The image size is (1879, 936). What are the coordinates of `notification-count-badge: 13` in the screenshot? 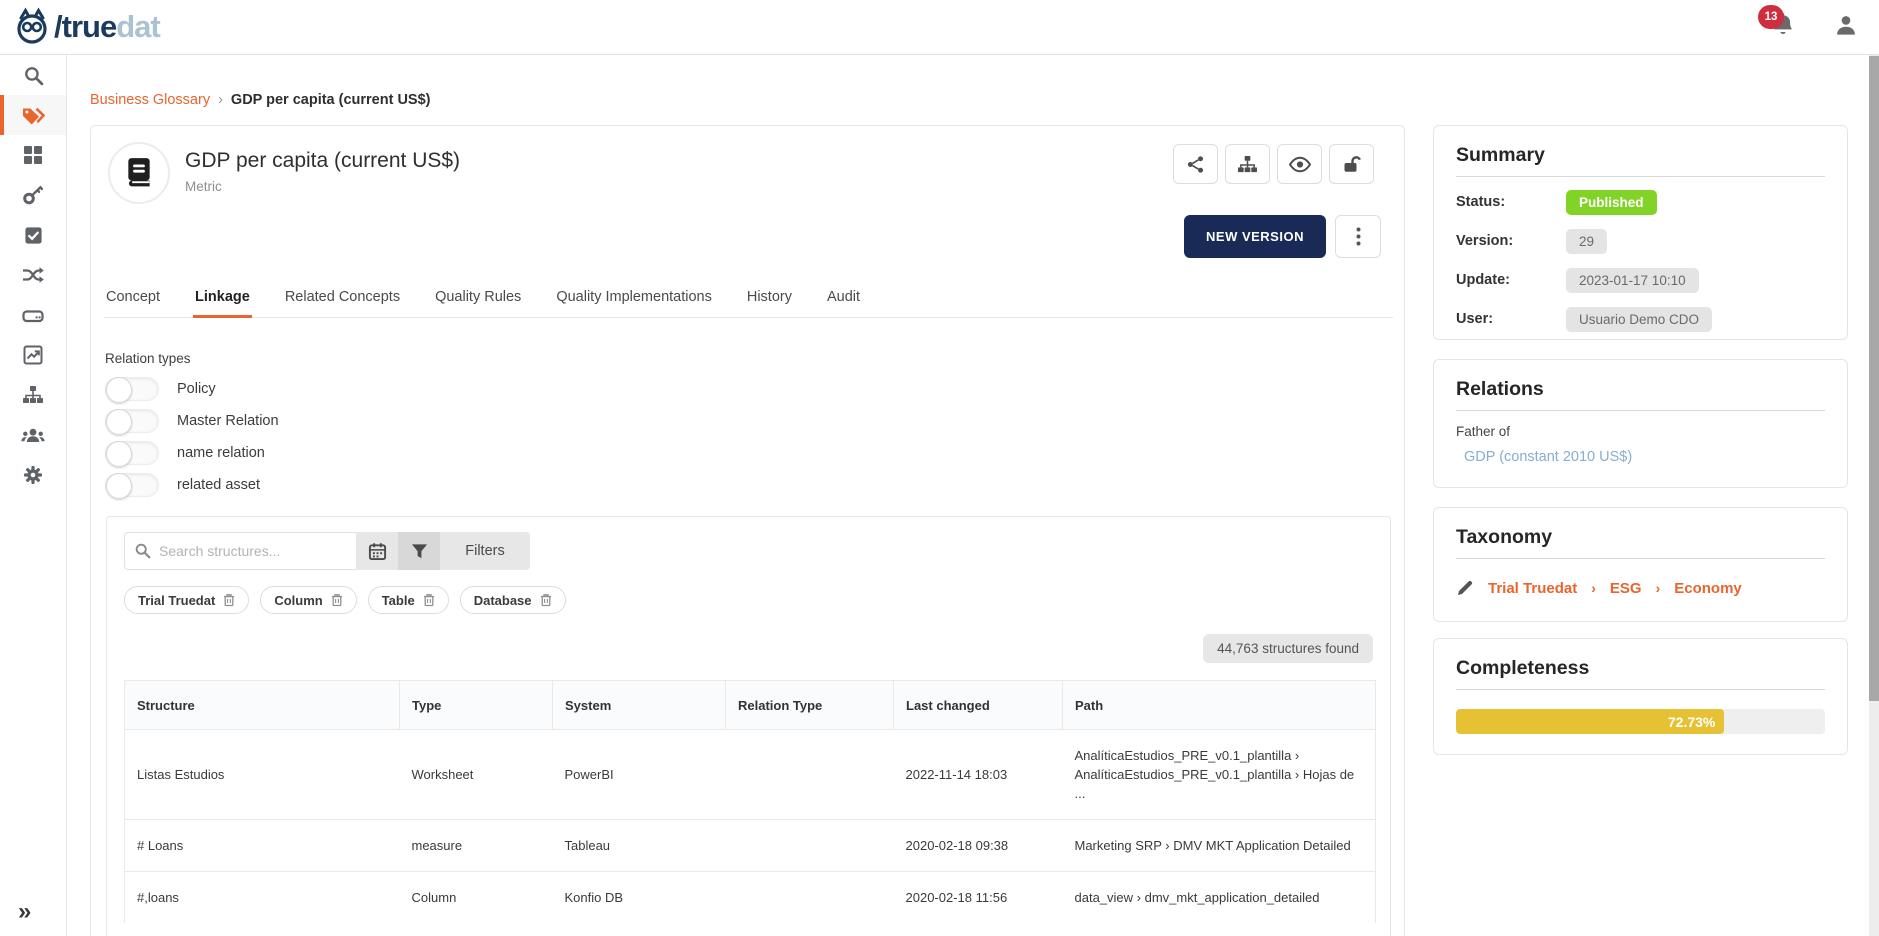 It's located at (1771, 17).